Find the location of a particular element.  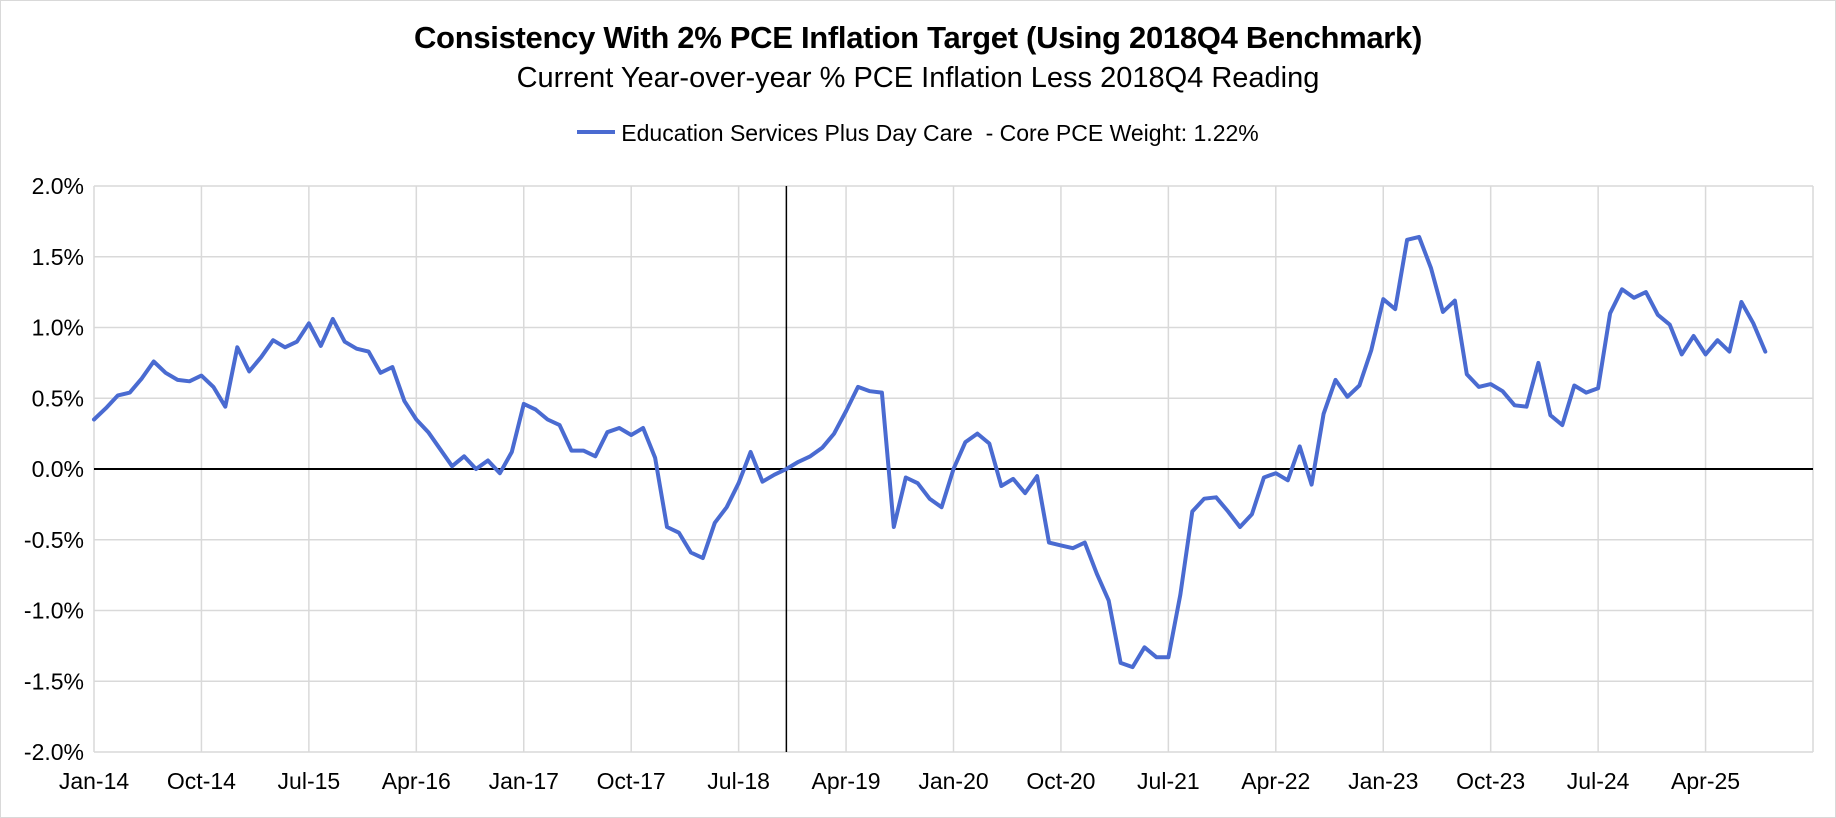

x-tick-label: Jan-20 is located at coordinates (953, 781).